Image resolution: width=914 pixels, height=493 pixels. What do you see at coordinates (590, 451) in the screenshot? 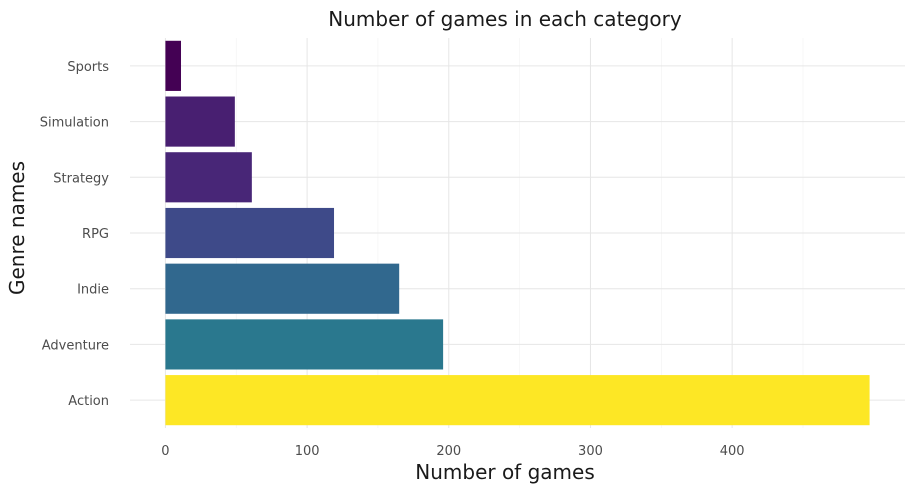
I see `x-tick-label: 300` at bounding box center [590, 451].